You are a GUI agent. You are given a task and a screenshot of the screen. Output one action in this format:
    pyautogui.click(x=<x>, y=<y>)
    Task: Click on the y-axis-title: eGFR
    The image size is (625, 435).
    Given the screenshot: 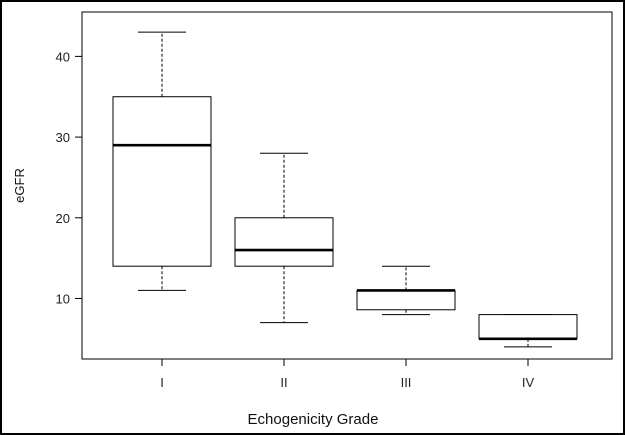 What is the action you would take?
    pyautogui.click(x=19, y=185)
    